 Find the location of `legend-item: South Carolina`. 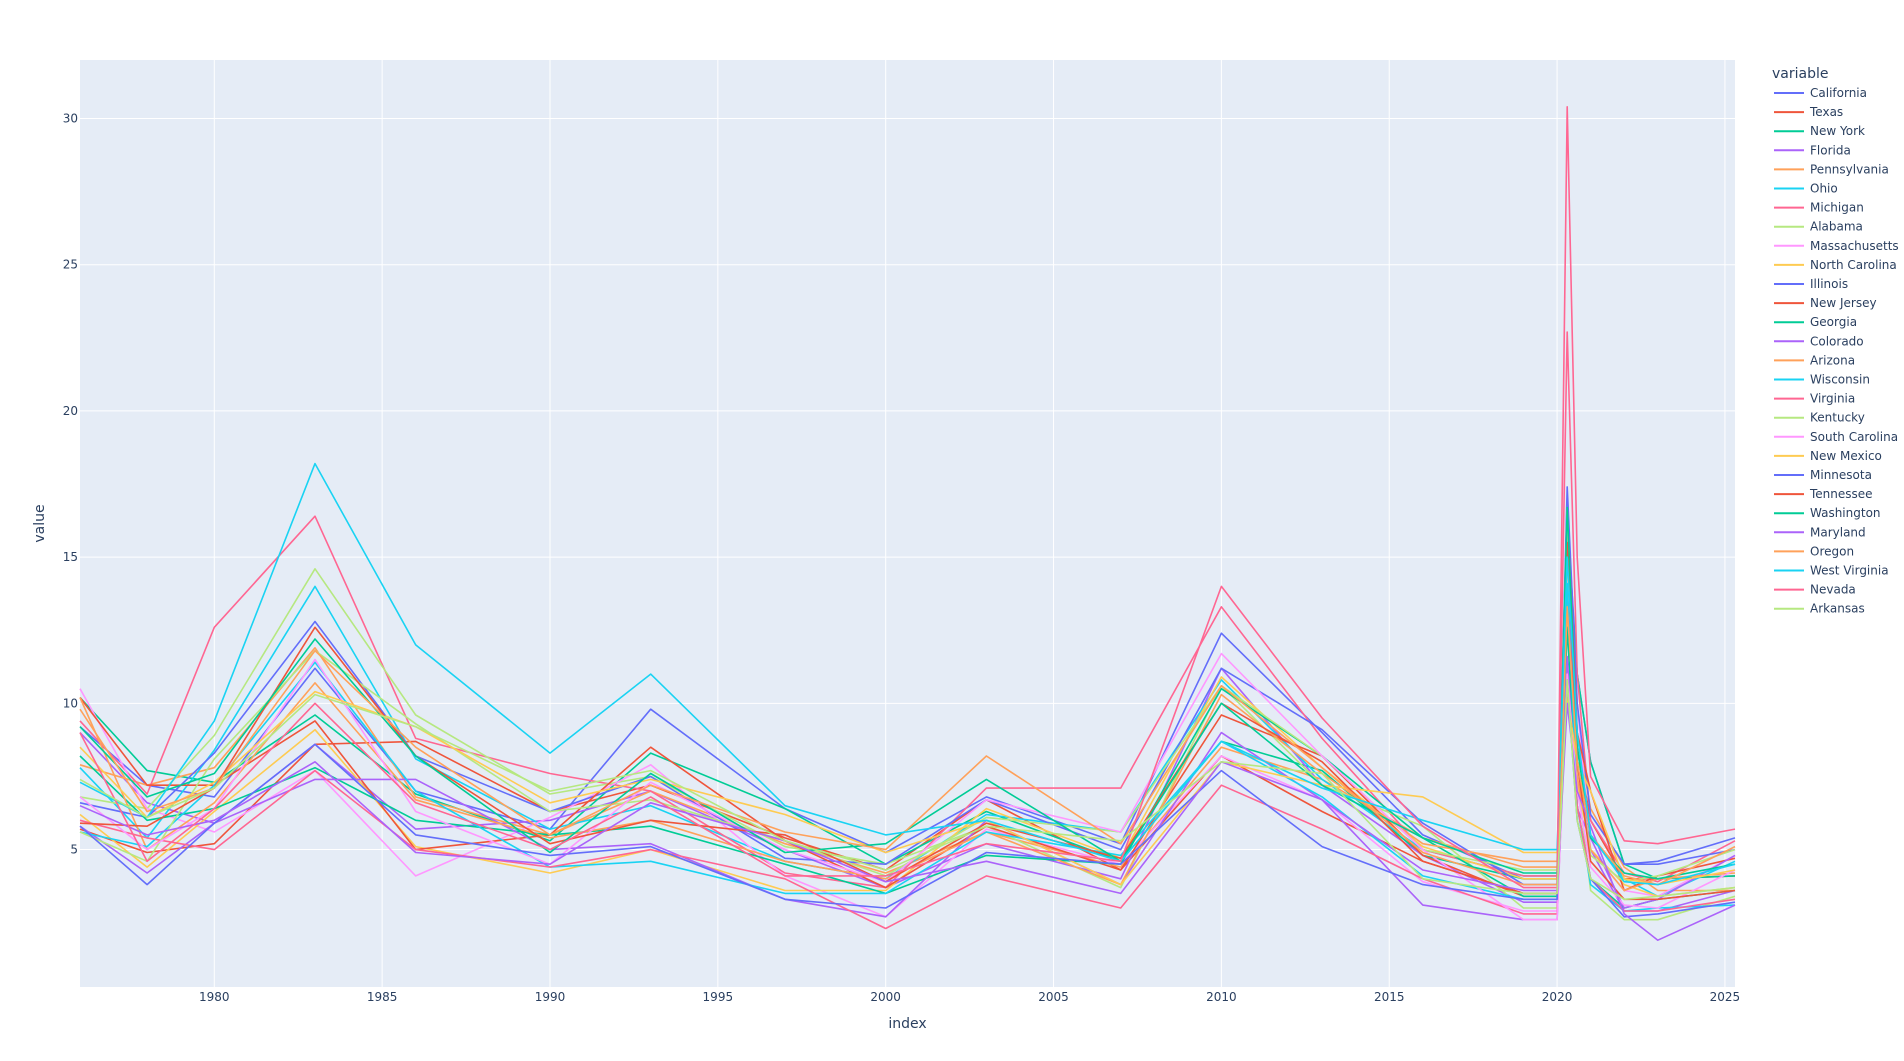

legend-item: South Carolina is located at coordinates (1836, 437).